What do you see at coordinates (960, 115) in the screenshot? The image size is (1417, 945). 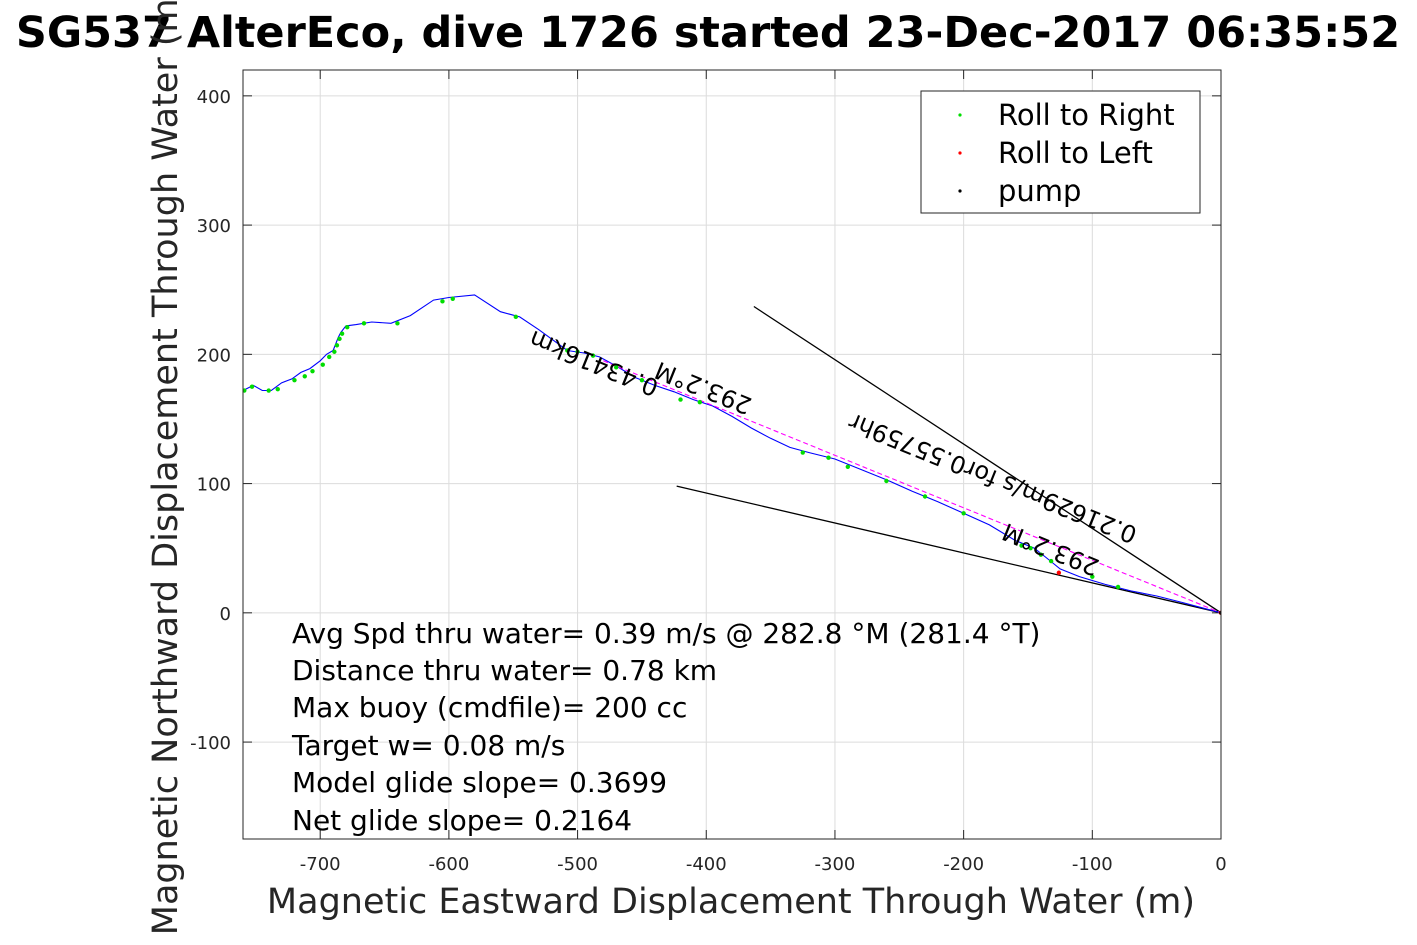 I see `legend-marker-roll-right` at bounding box center [960, 115].